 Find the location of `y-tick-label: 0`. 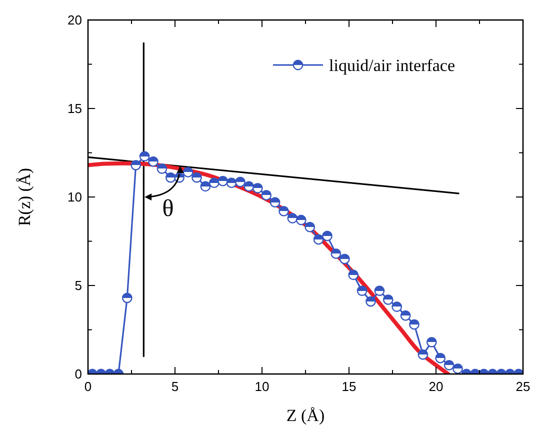

y-tick-label: 0 is located at coordinates (78, 374).